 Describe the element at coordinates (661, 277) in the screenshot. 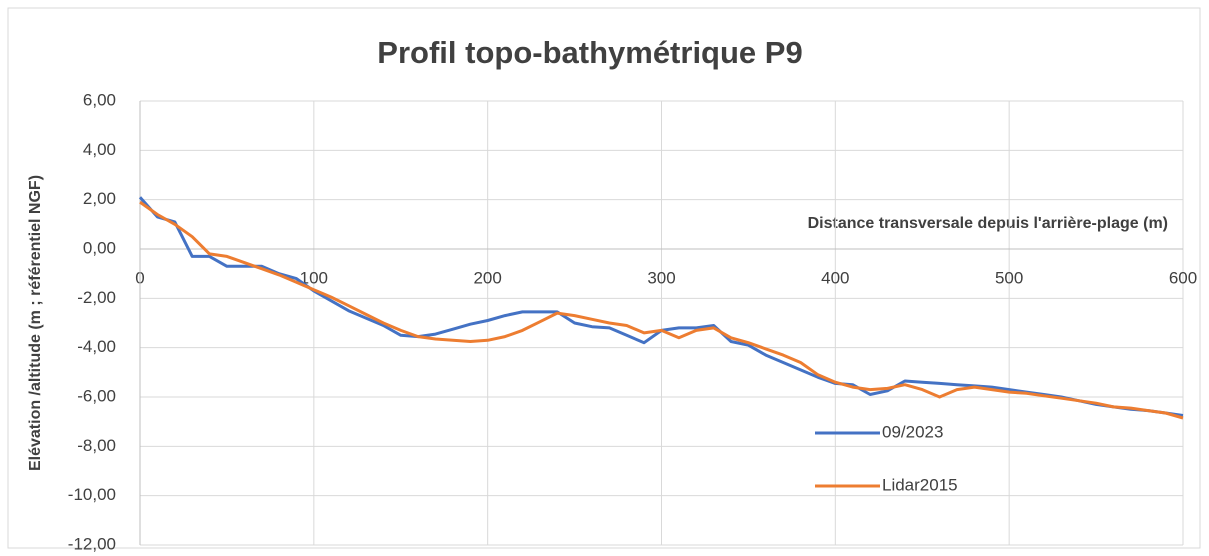

I see `x-tick-label: 300` at that location.